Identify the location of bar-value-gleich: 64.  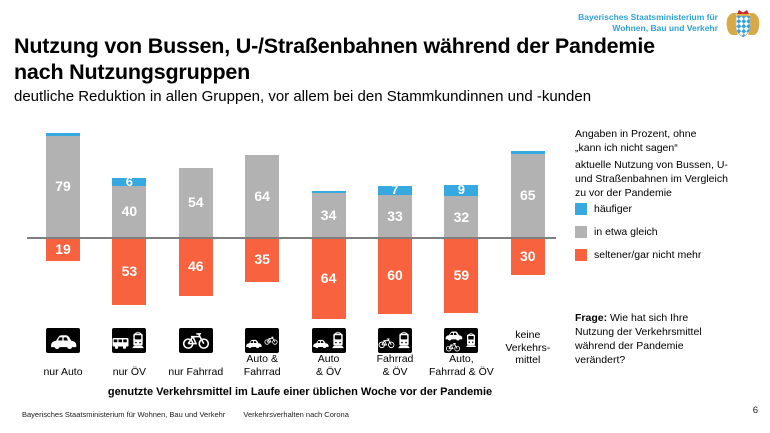
(262, 196).